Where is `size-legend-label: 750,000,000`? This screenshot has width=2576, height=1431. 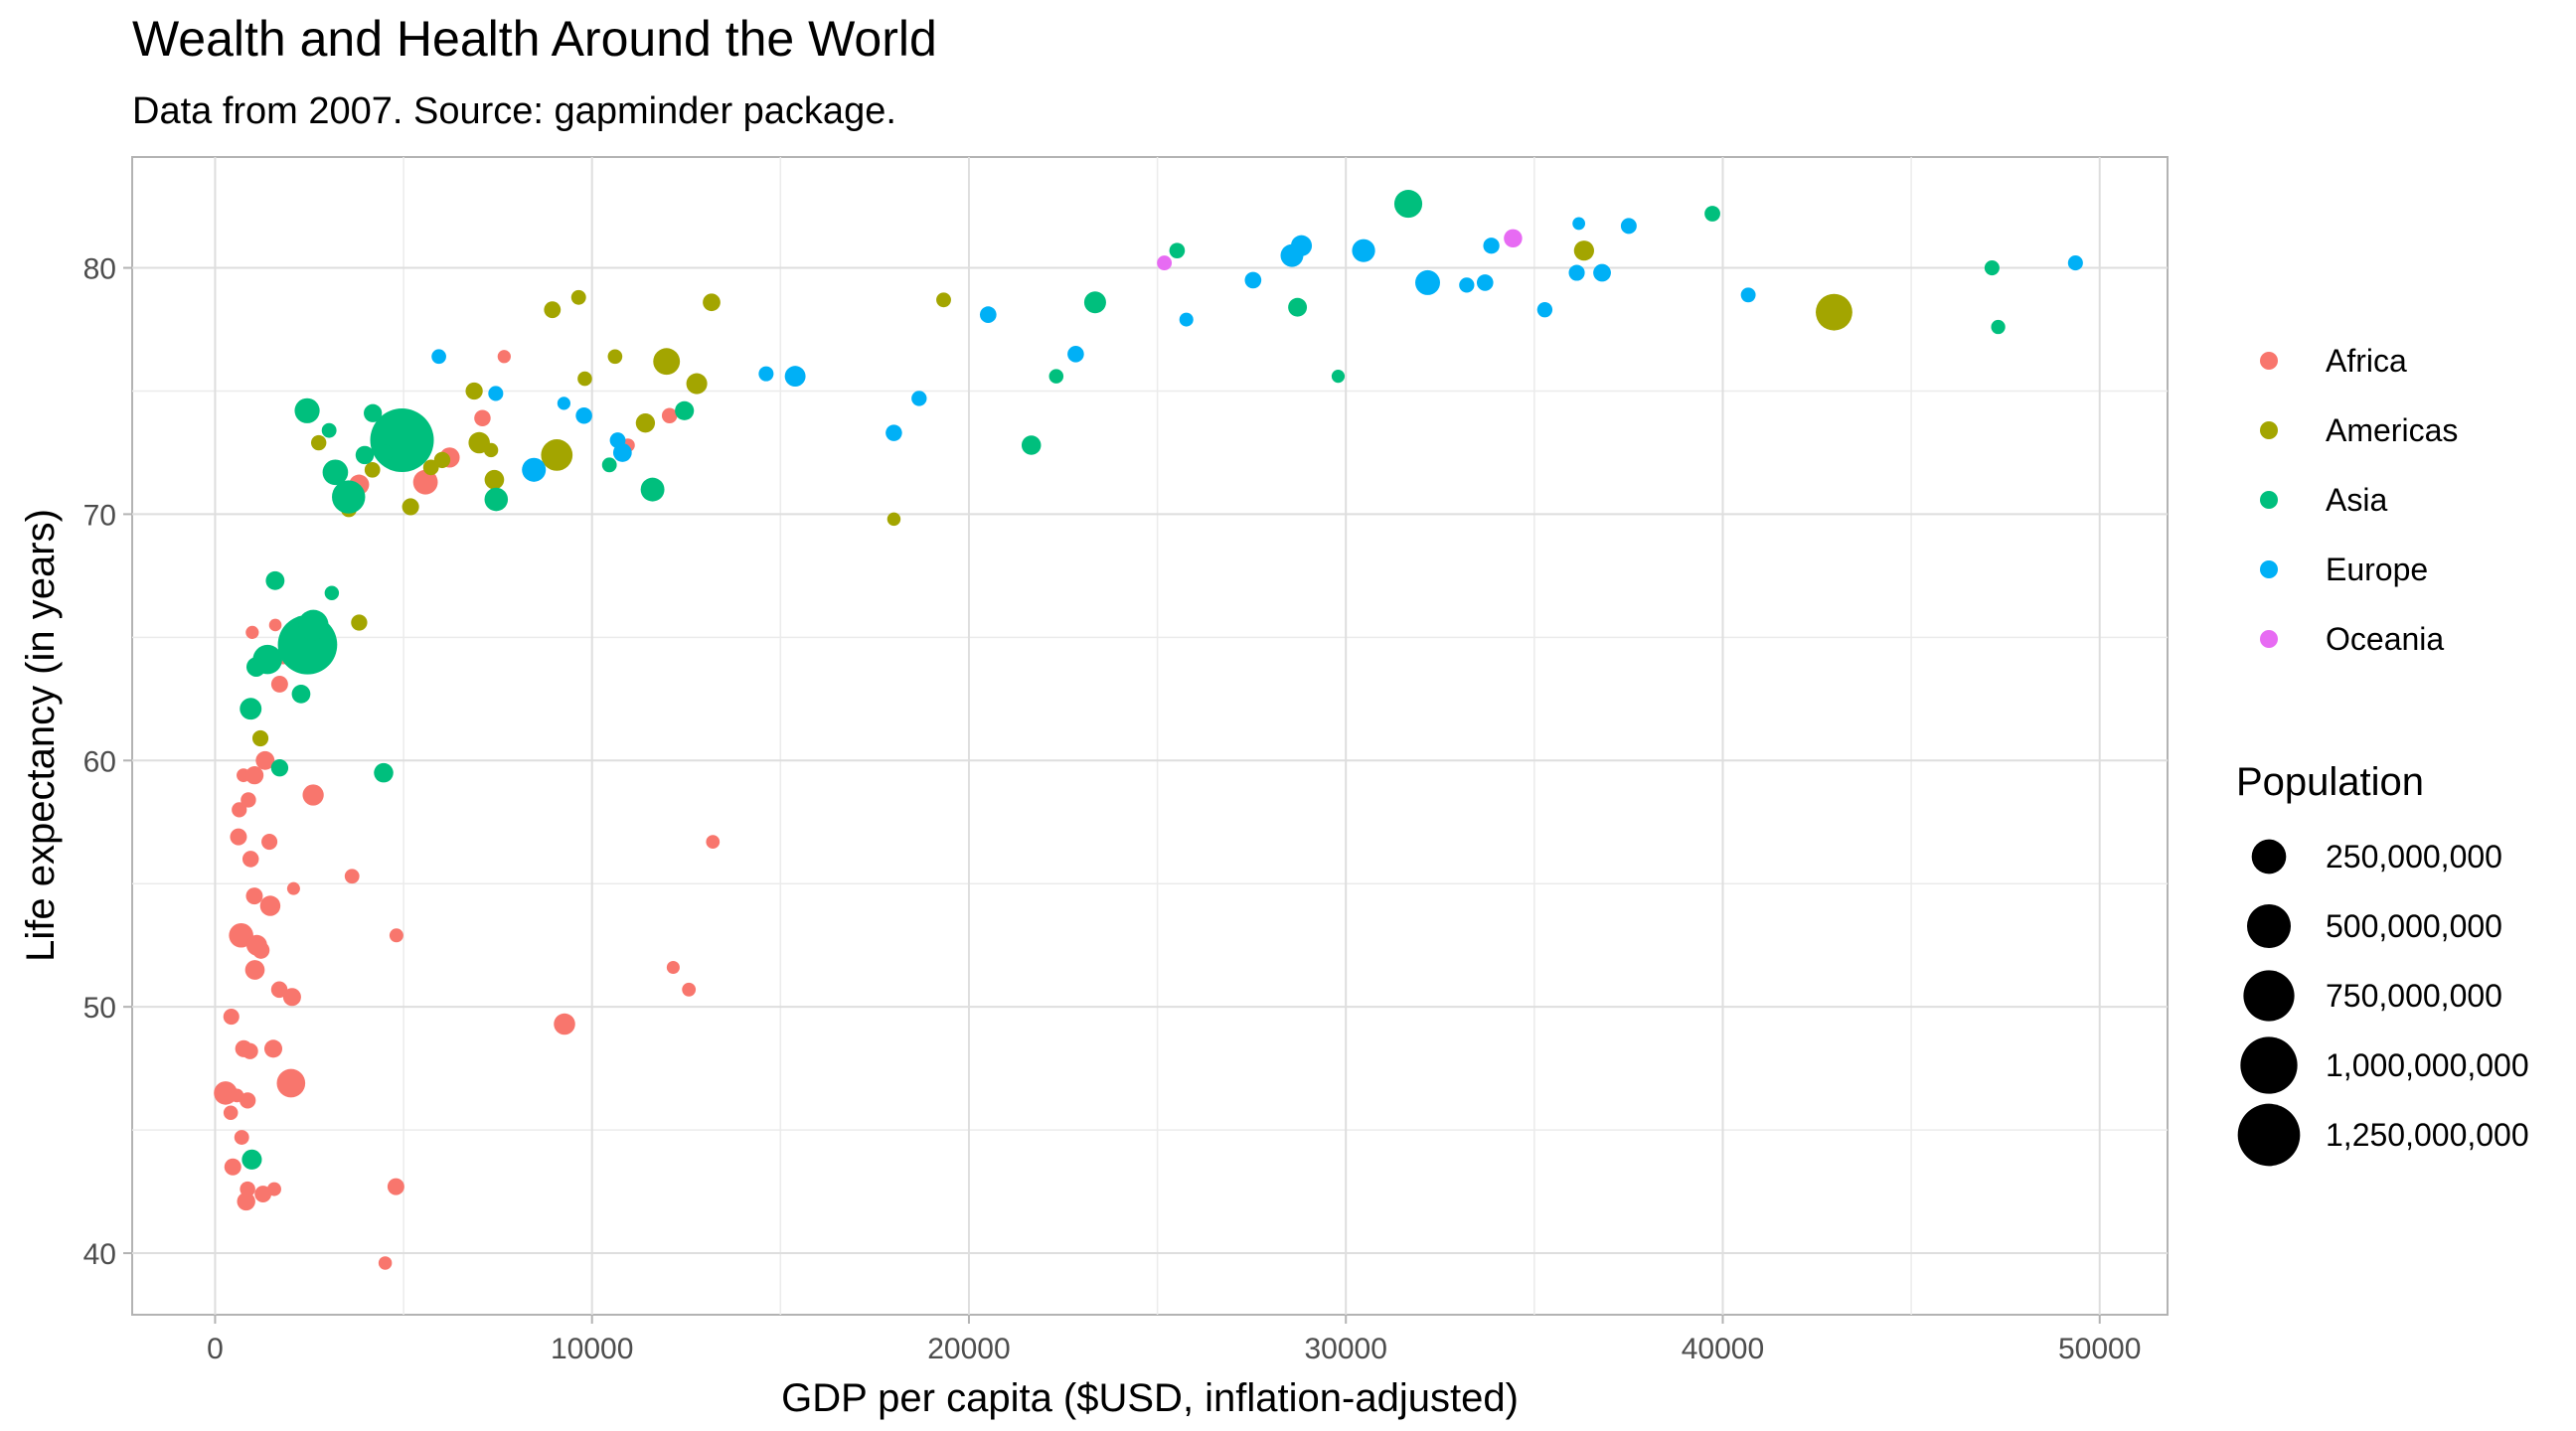
size-legend-label: 750,000,000 is located at coordinates (2414, 996).